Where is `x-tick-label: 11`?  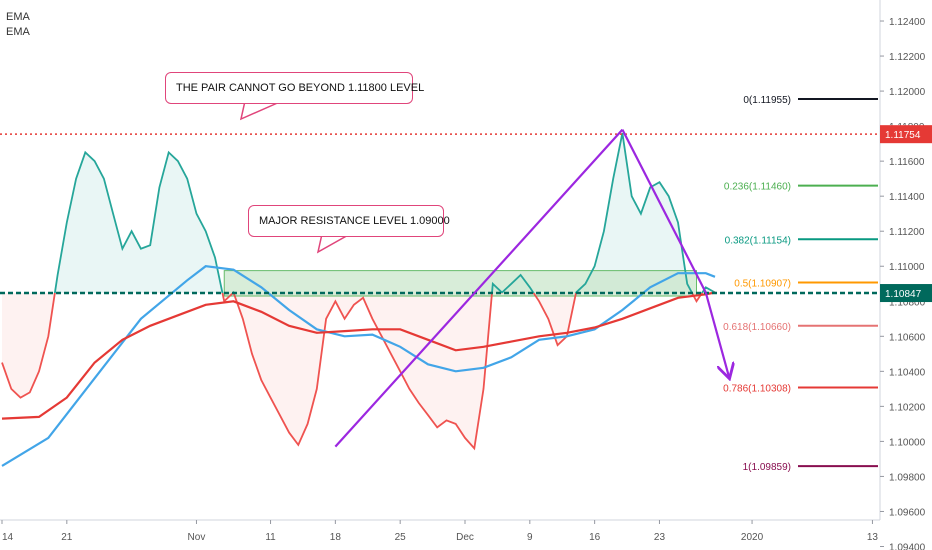 x-tick-label: 11 is located at coordinates (270, 537).